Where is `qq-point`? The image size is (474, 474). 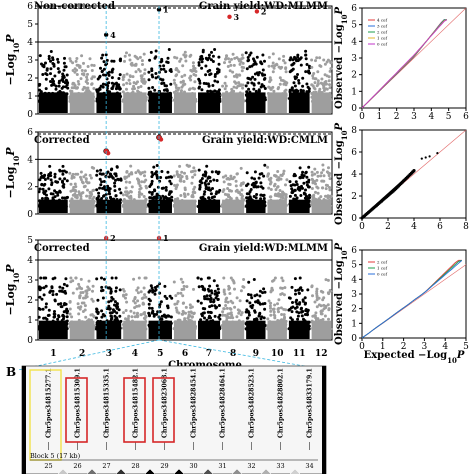 qq-point is located at coordinates (421, 158).